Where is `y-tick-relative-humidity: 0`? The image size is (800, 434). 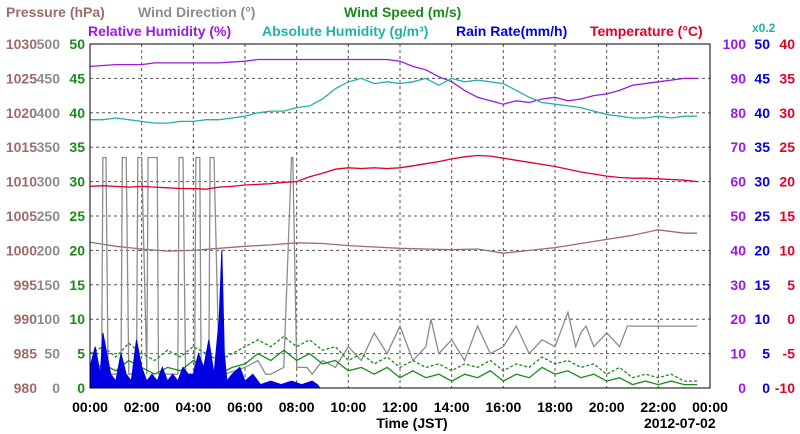
y-tick-relative-humidity: 0 is located at coordinates (742, 388).